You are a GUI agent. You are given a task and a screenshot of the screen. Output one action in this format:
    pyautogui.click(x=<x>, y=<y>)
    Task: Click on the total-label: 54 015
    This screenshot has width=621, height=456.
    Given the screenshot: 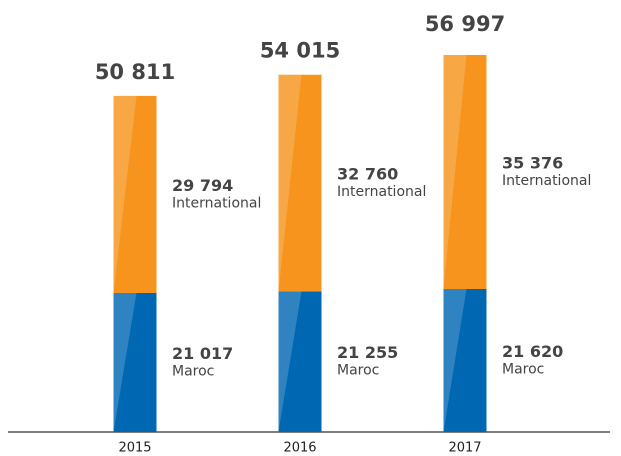 What is the action you would take?
    pyautogui.click(x=300, y=51)
    